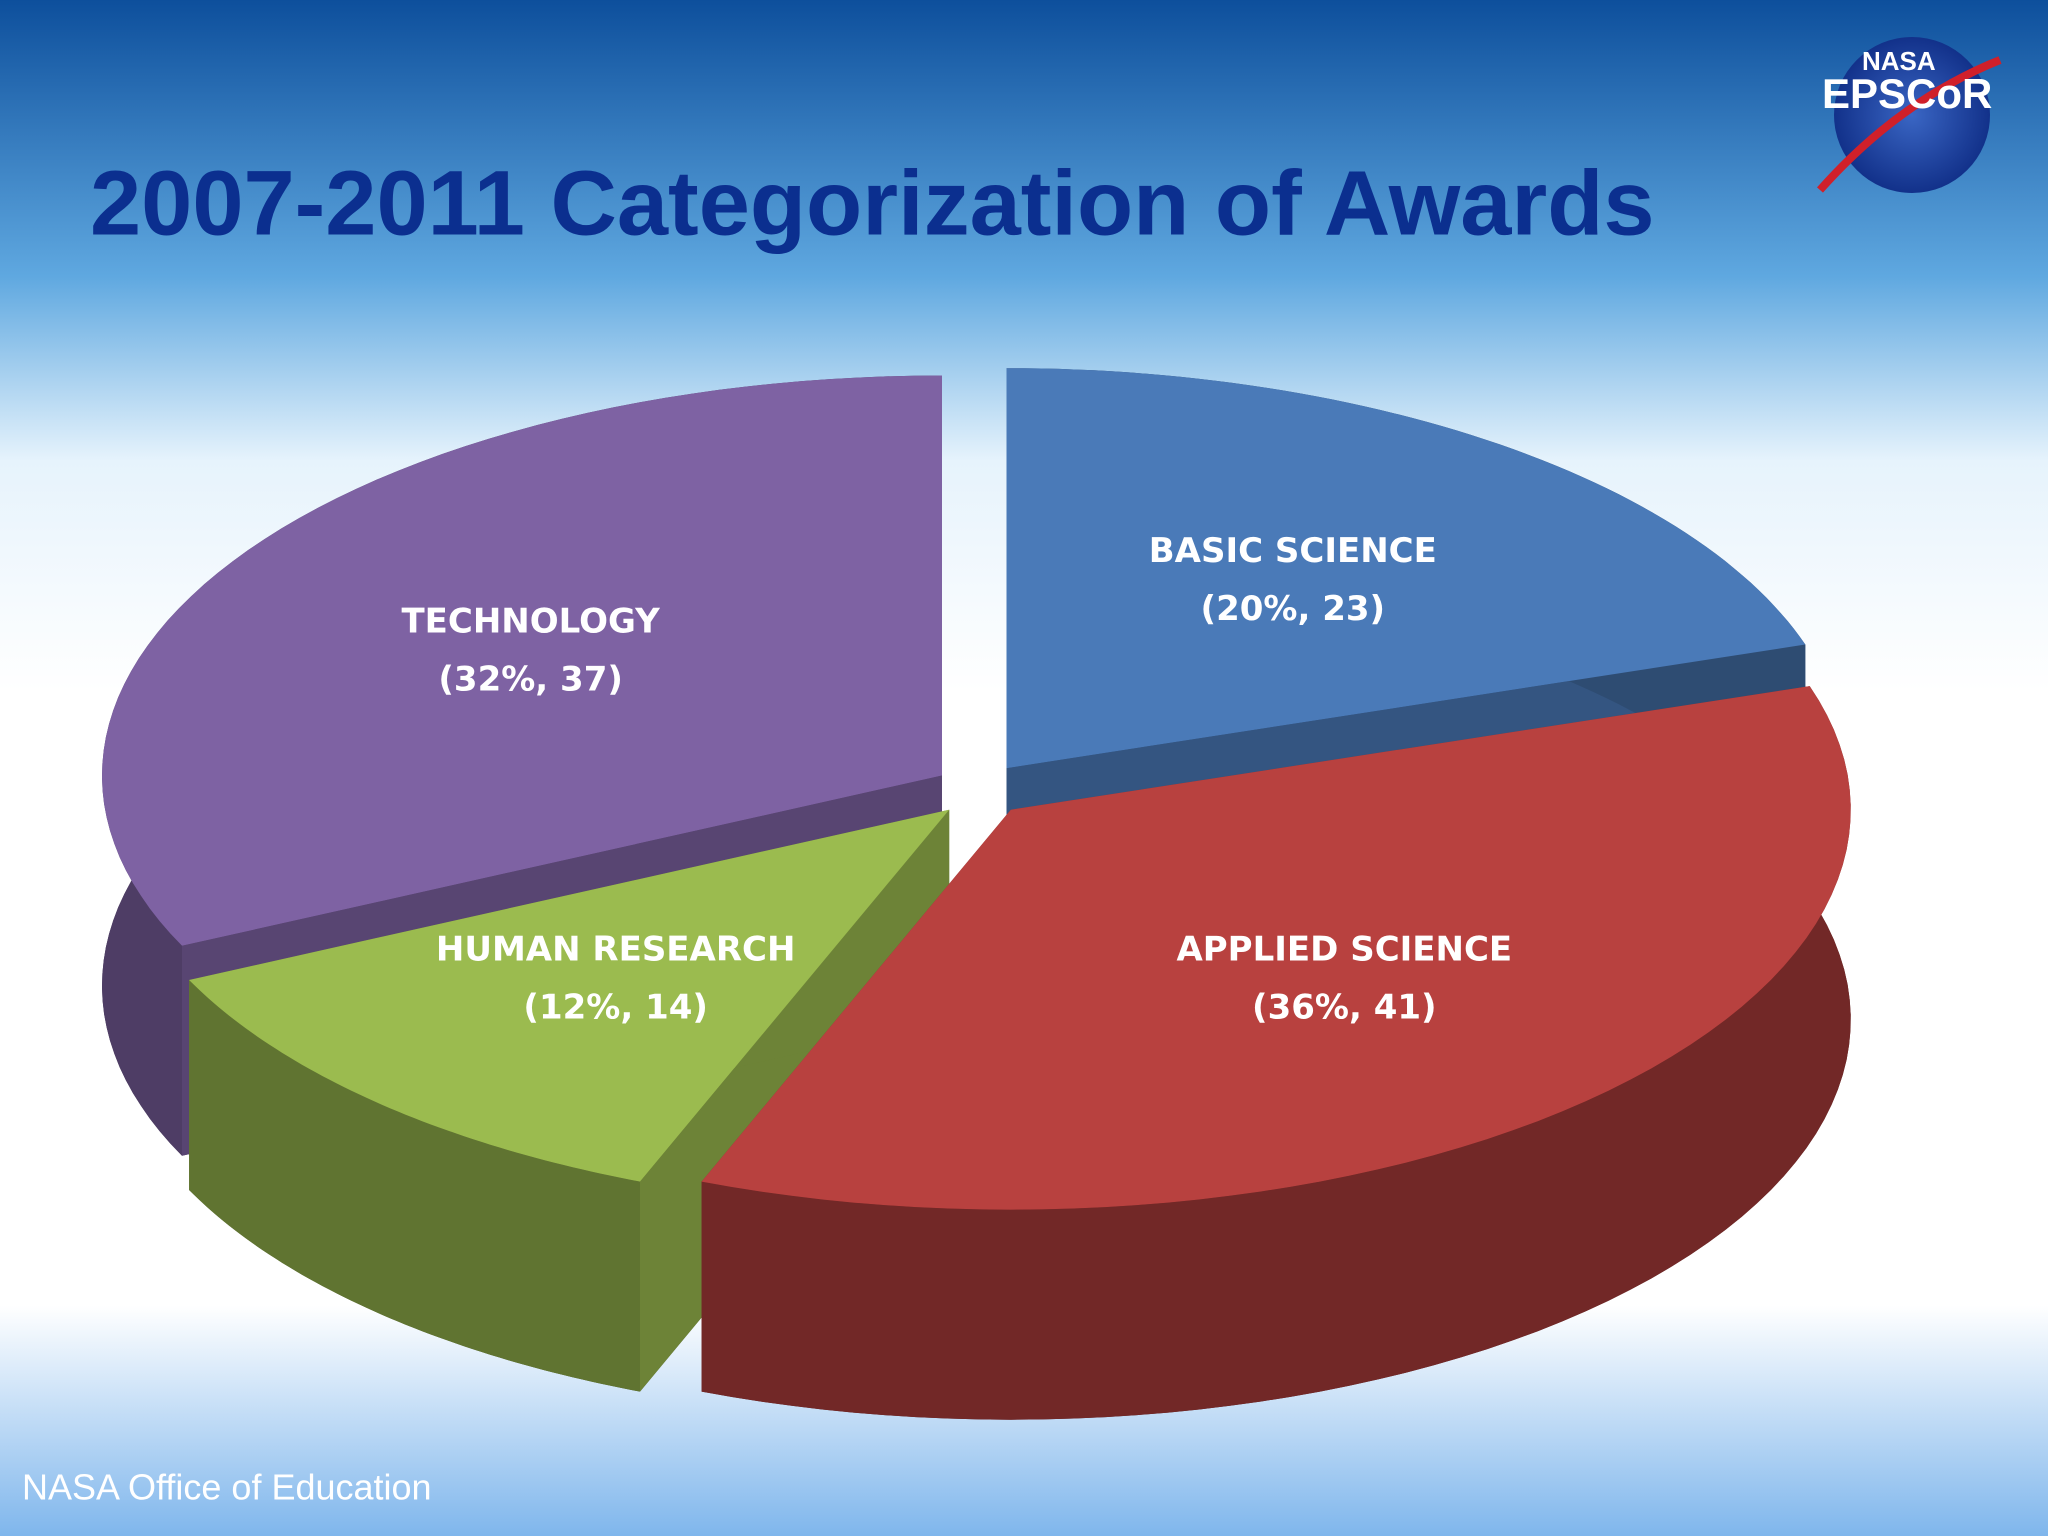 This screenshot has height=1536, width=2048. Describe the element at coordinates (1907, 93) in the screenshot. I see `logo-epscor: EPSCoR` at that location.